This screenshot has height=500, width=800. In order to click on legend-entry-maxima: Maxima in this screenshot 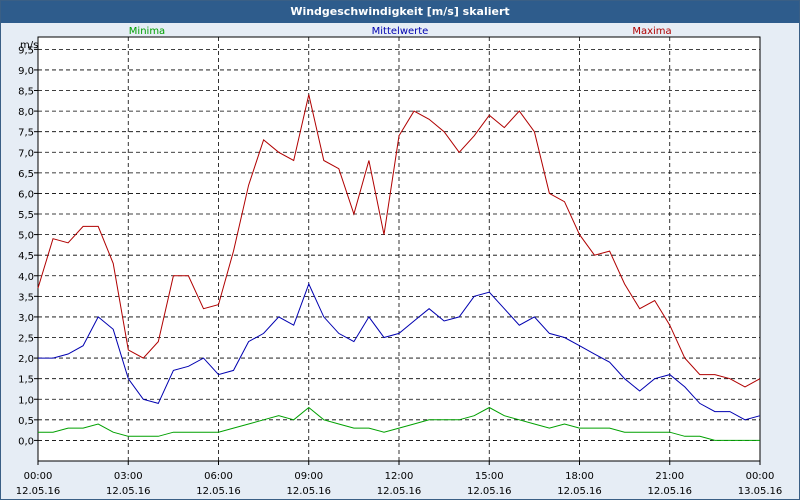, I will do `click(651, 31)`.